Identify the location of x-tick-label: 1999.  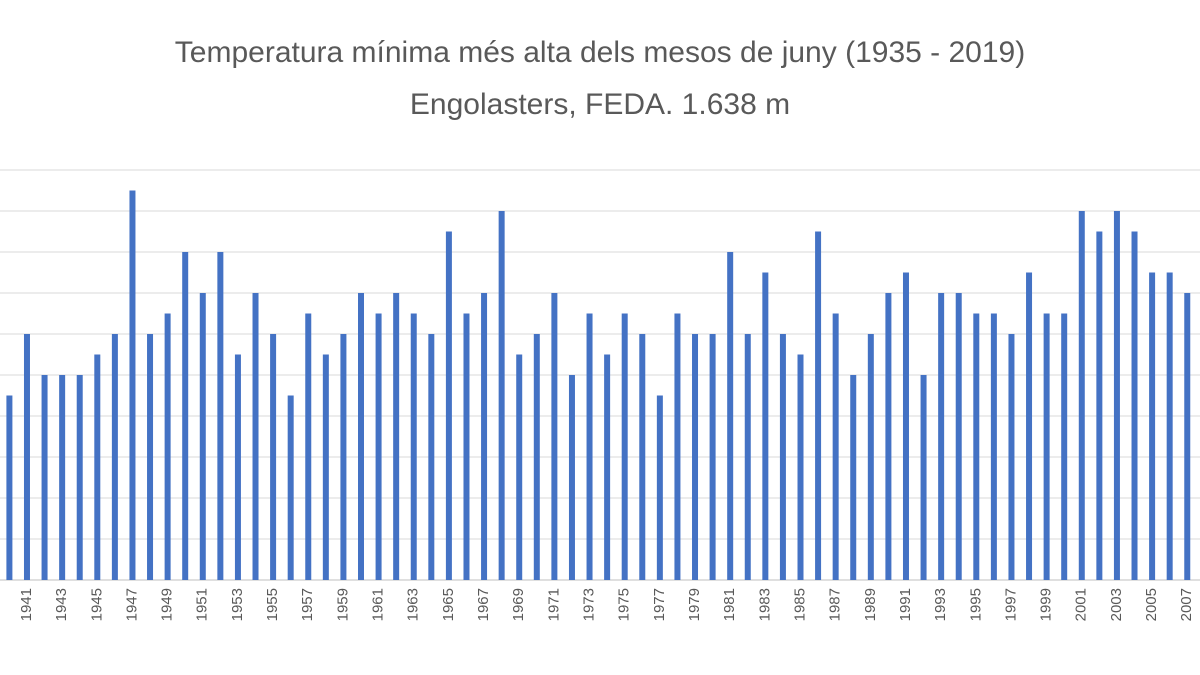
(1046, 604).